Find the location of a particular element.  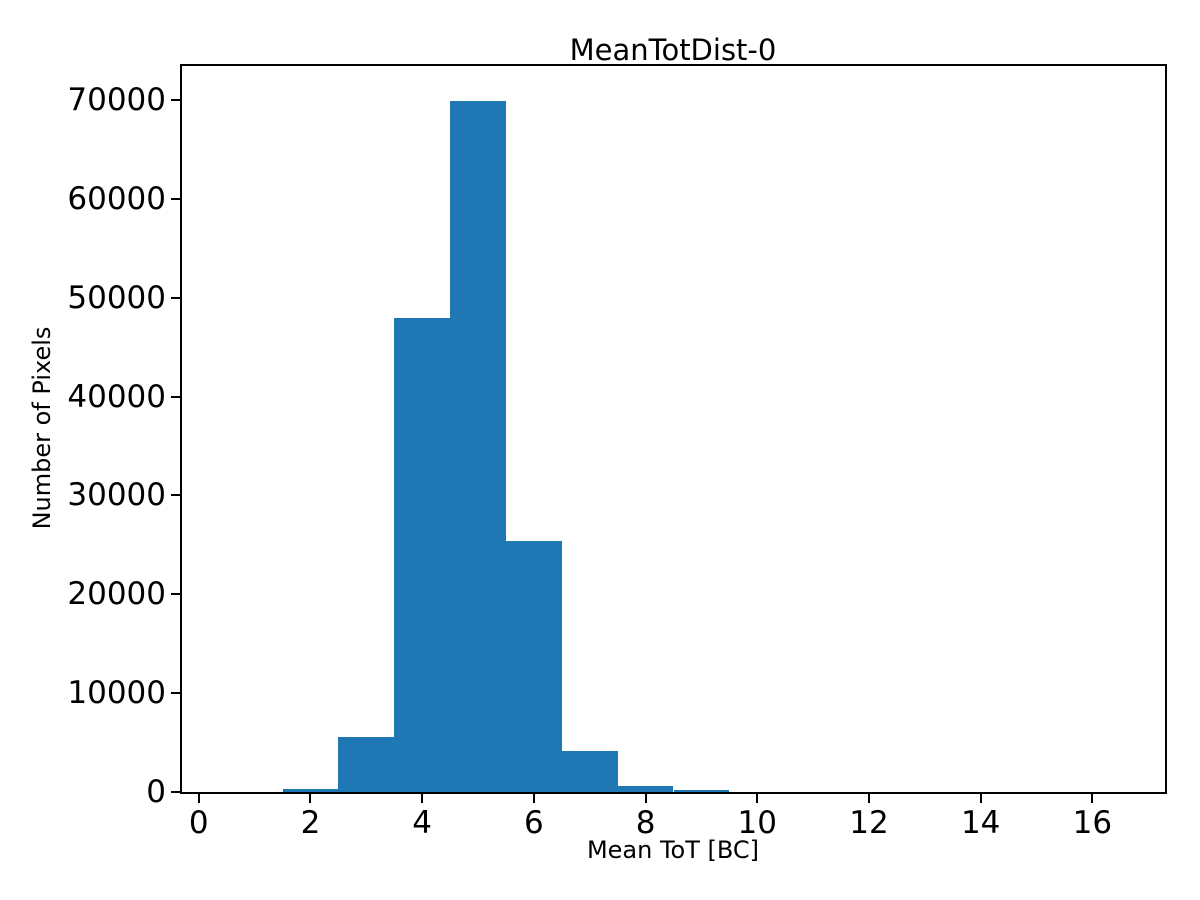

x-tick-label: 2 is located at coordinates (310, 823).